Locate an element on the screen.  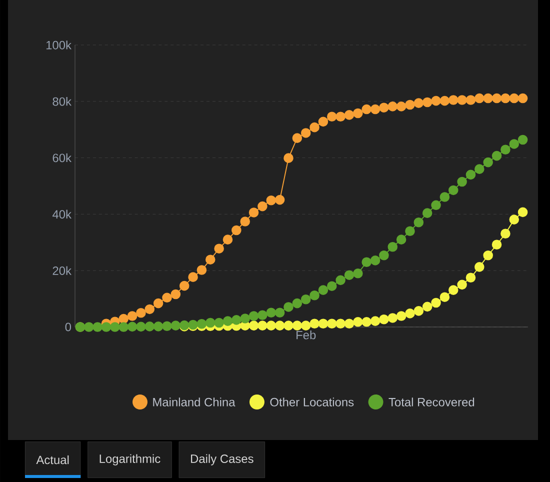
y-tick-label: 80k is located at coordinates (62, 101).